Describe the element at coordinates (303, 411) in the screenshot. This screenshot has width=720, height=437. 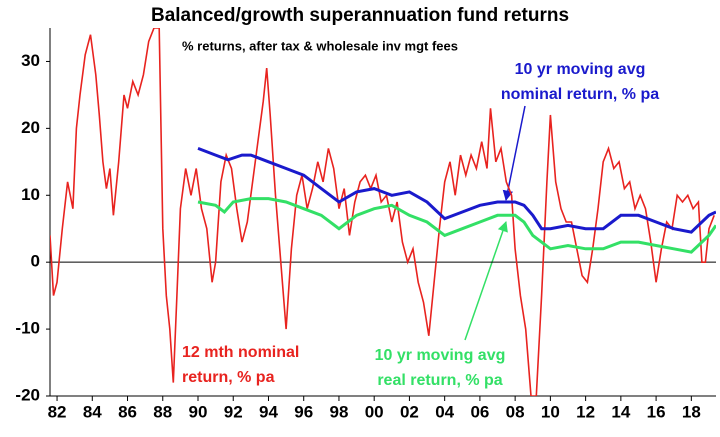
I see `x-tick-label: 96` at that location.